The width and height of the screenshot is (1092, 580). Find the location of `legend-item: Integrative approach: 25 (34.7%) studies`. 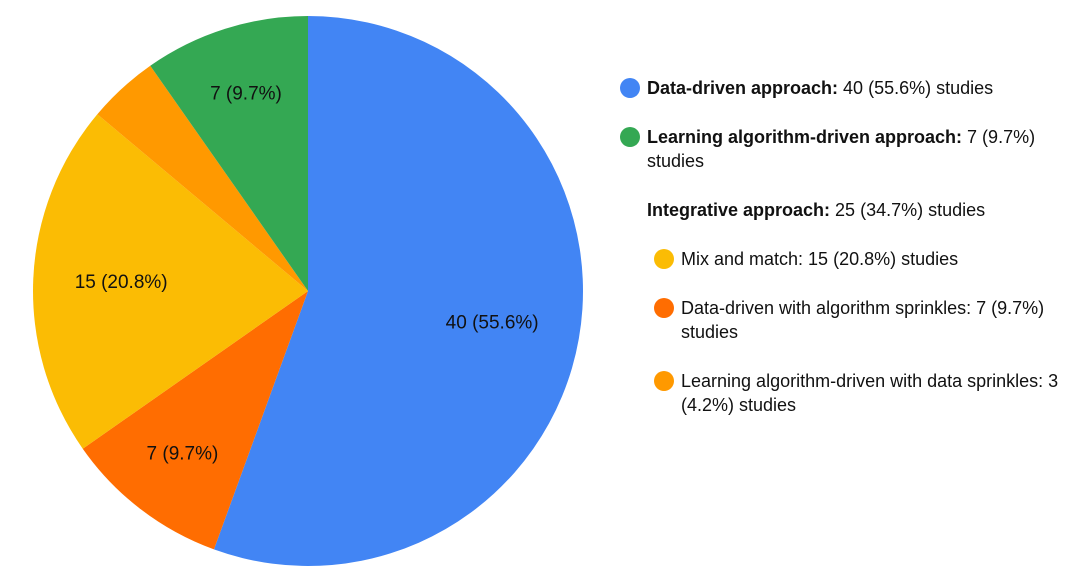

legend-item: Integrative approach: 25 (34.7%) studies is located at coordinates (842, 210).